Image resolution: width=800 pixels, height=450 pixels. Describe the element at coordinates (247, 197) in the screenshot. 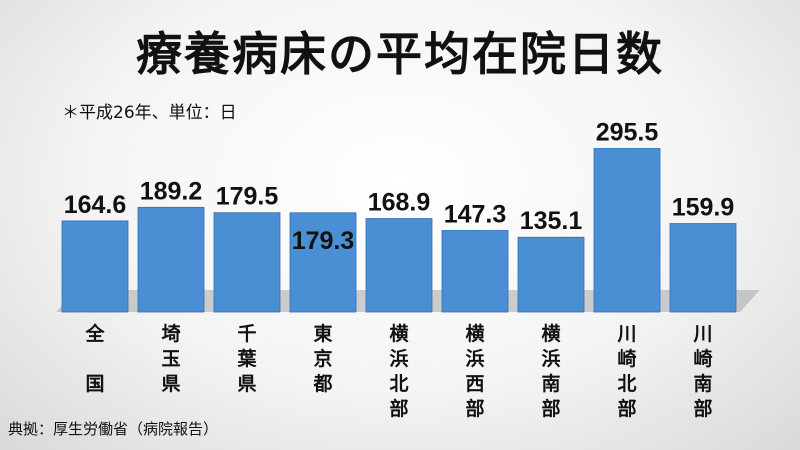

I see `value-label: 179.5` at that location.